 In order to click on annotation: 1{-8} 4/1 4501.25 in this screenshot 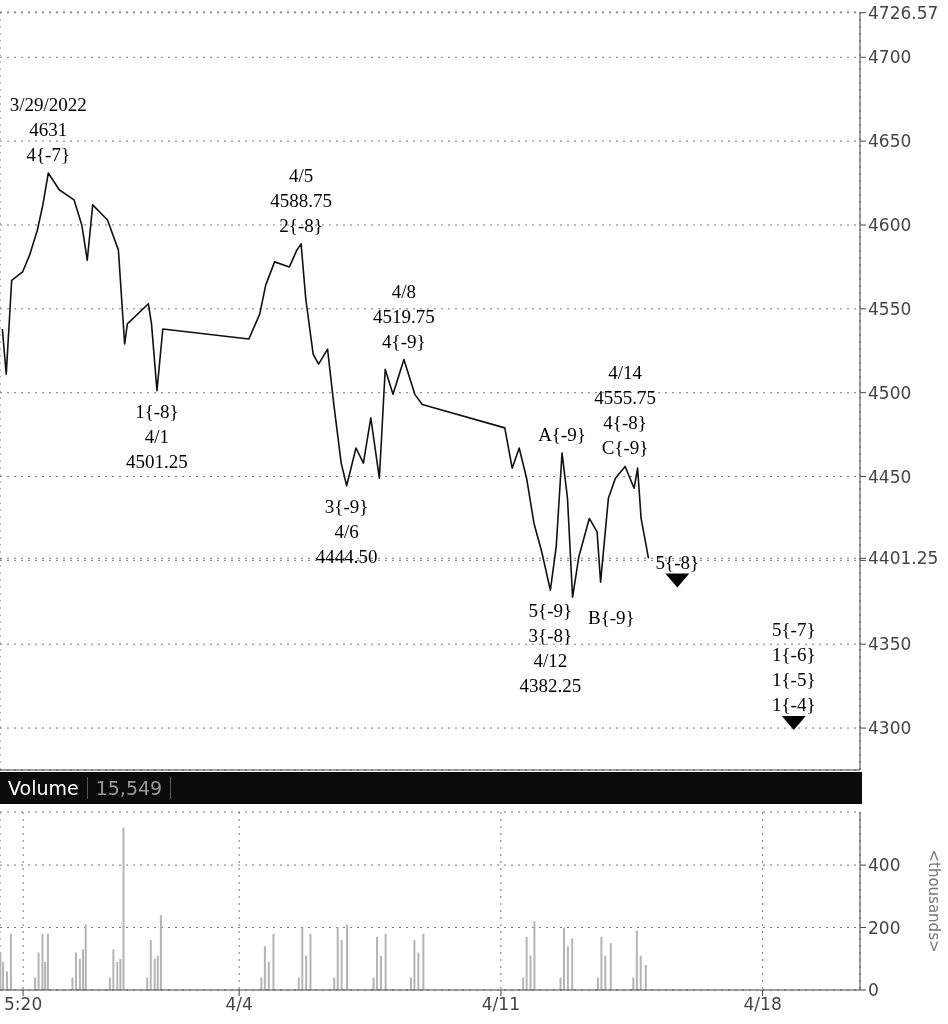, I will do `click(157, 436)`.